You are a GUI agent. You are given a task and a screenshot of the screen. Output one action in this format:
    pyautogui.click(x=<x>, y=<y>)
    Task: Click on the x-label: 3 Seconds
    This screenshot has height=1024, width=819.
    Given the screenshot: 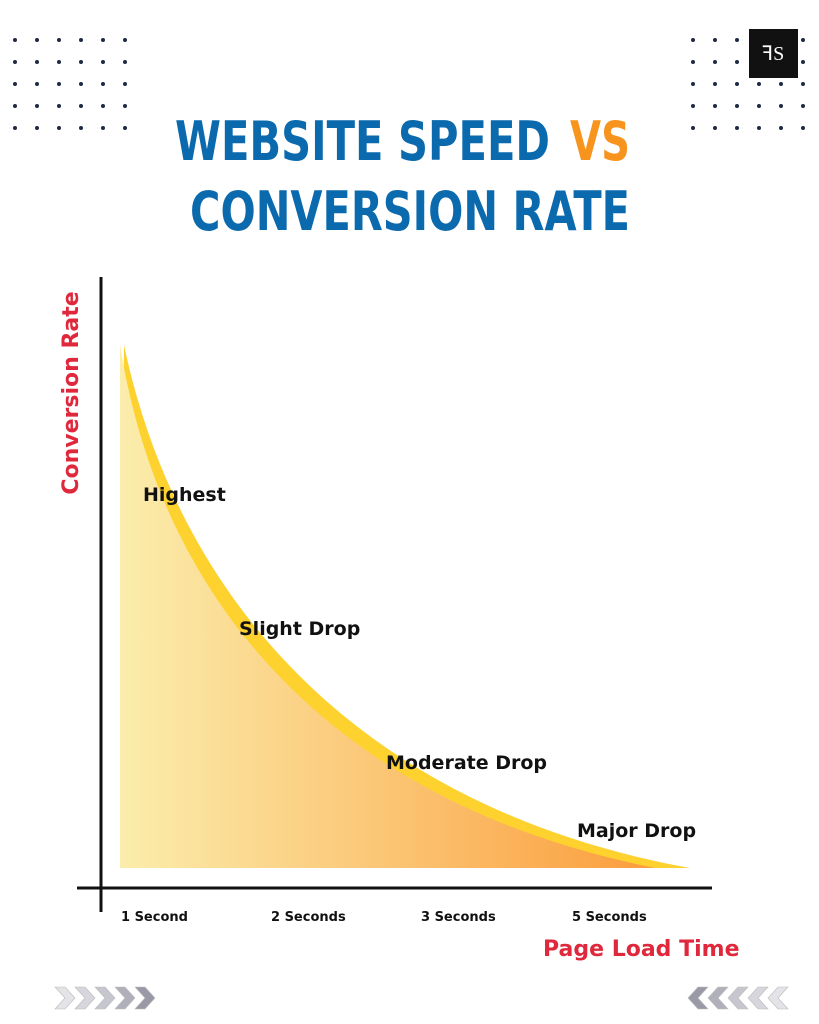 What is the action you would take?
    pyautogui.click(x=458, y=917)
    